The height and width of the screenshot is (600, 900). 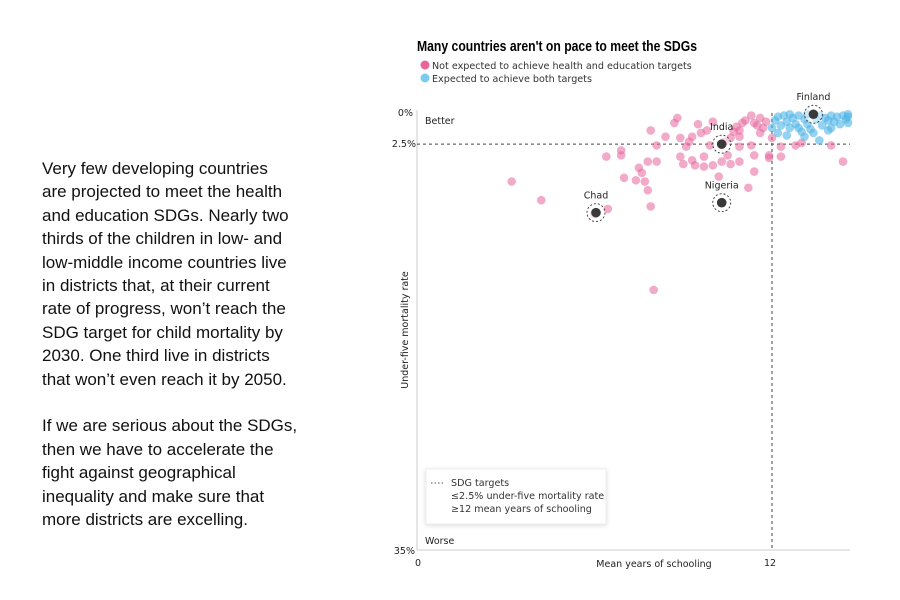 I want to click on highlight-point-india, so click(x=721, y=144).